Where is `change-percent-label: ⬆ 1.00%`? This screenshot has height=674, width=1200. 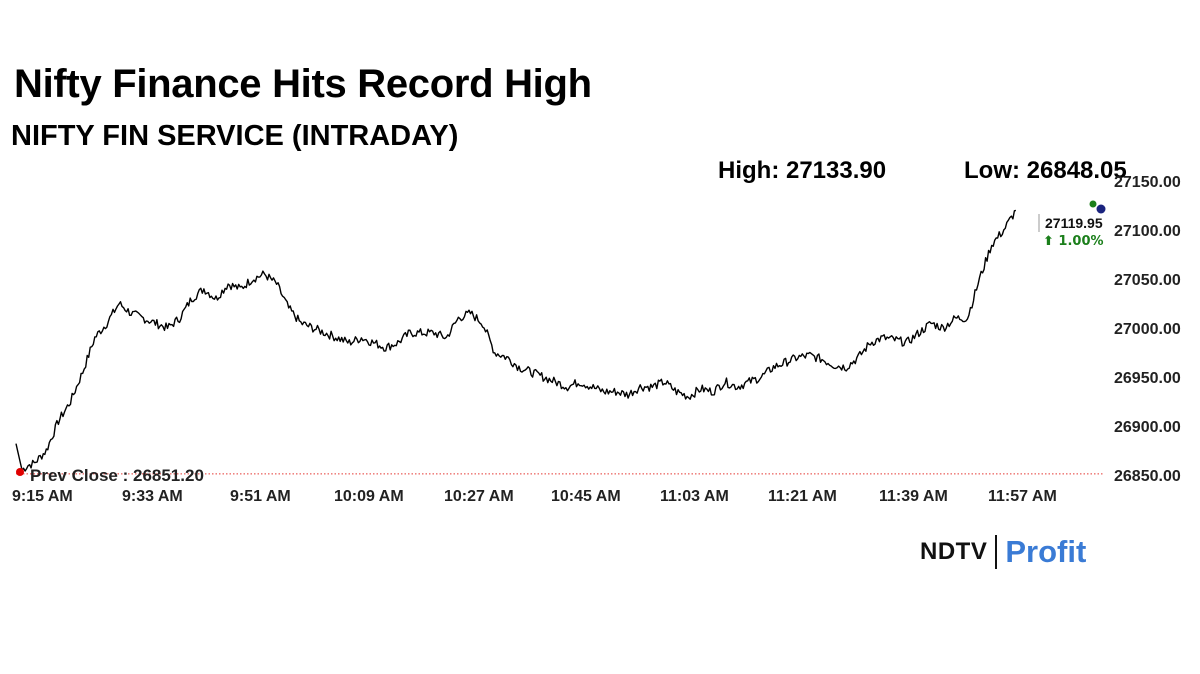
change-percent-label: ⬆ 1.00% is located at coordinates (1073, 241).